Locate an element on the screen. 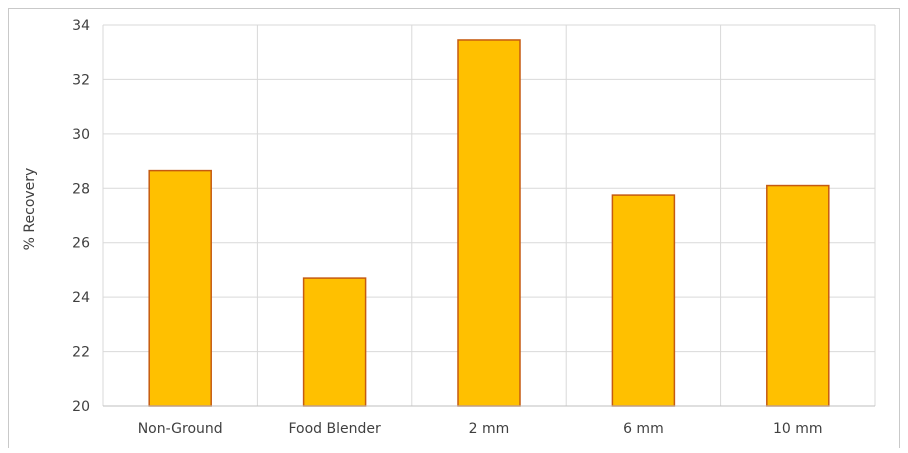  bar-6-mm is located at coordinates (643, 300).